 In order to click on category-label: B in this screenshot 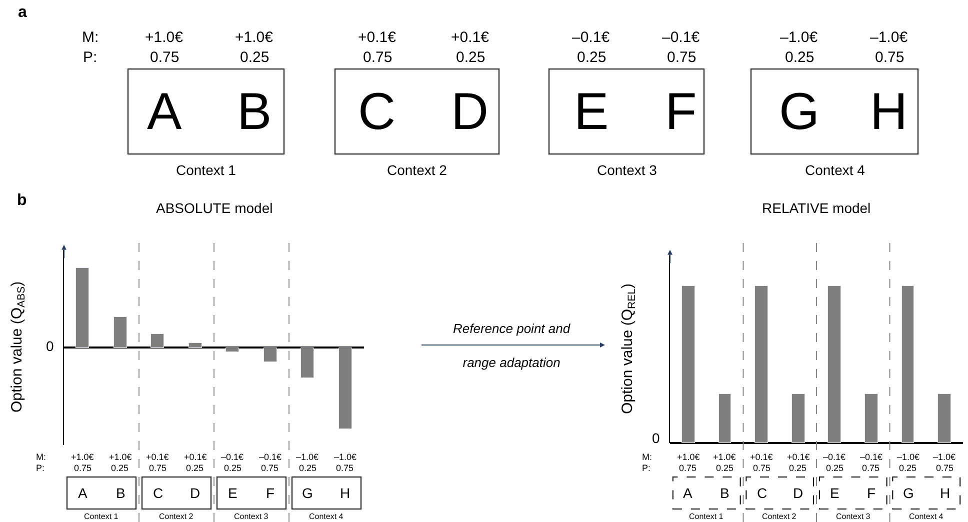, I will do `click(254, 112)`.